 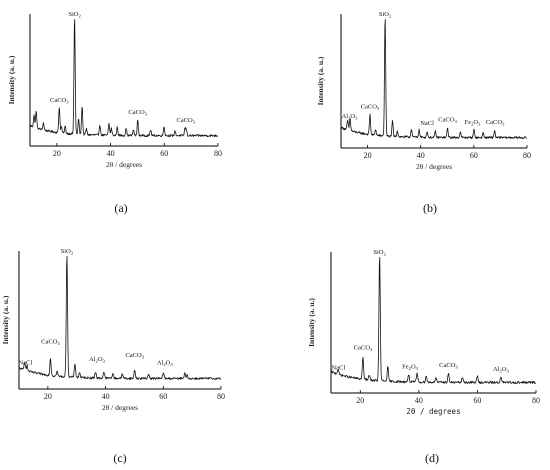 I want to click on panel-label: (d), so click(x=432, y=458).